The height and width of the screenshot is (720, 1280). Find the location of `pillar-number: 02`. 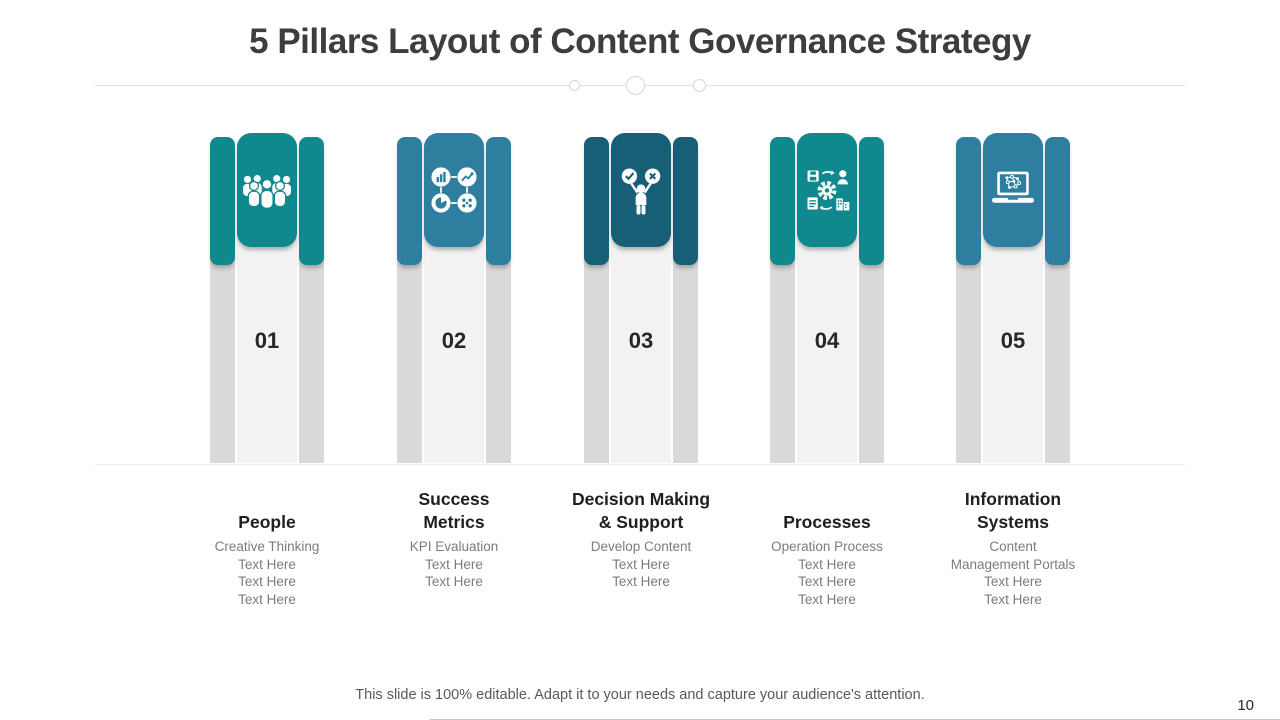

pillar-number: 02 is located at coordinates (454, 340).